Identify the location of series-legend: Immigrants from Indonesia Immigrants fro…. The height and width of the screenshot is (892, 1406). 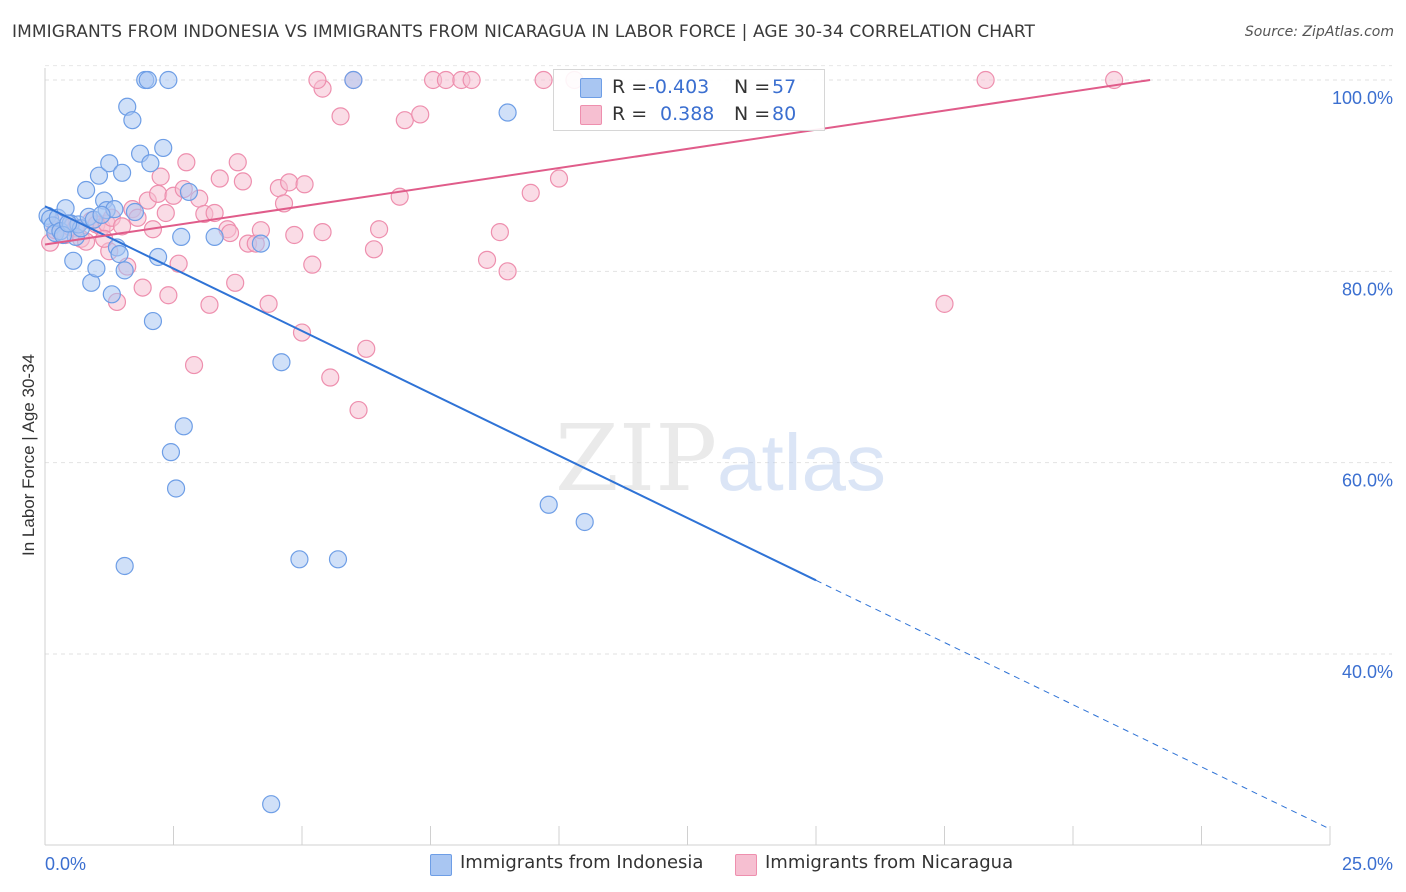
(703, 865).